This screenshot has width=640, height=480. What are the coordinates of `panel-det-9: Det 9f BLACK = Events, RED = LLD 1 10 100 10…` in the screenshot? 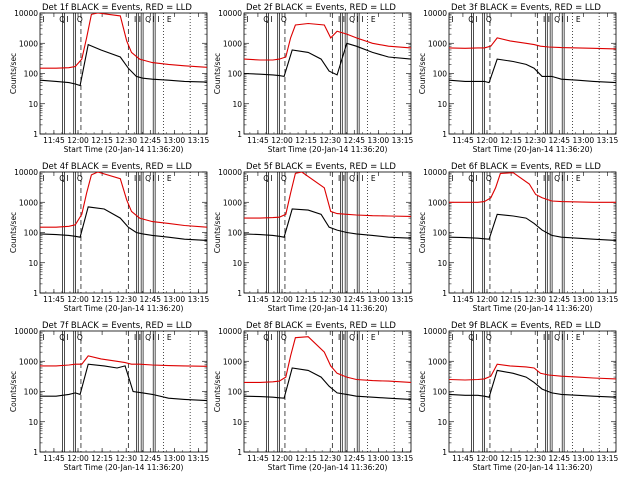 It's located at (518, 396).